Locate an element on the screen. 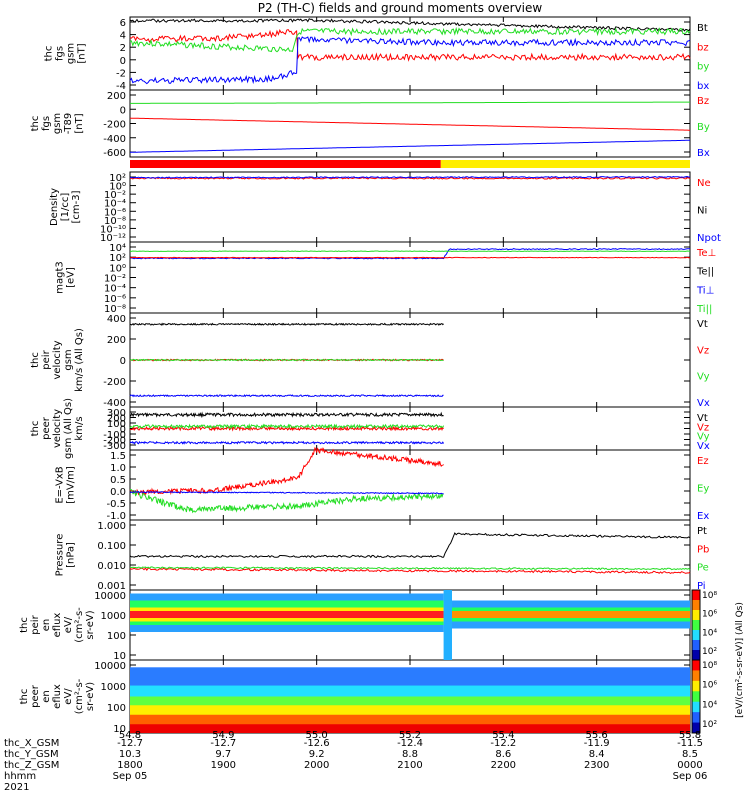 This screenshot has width=750, height=800. colorbar-tick: 10⁸ is located at coordinates (709, 666).